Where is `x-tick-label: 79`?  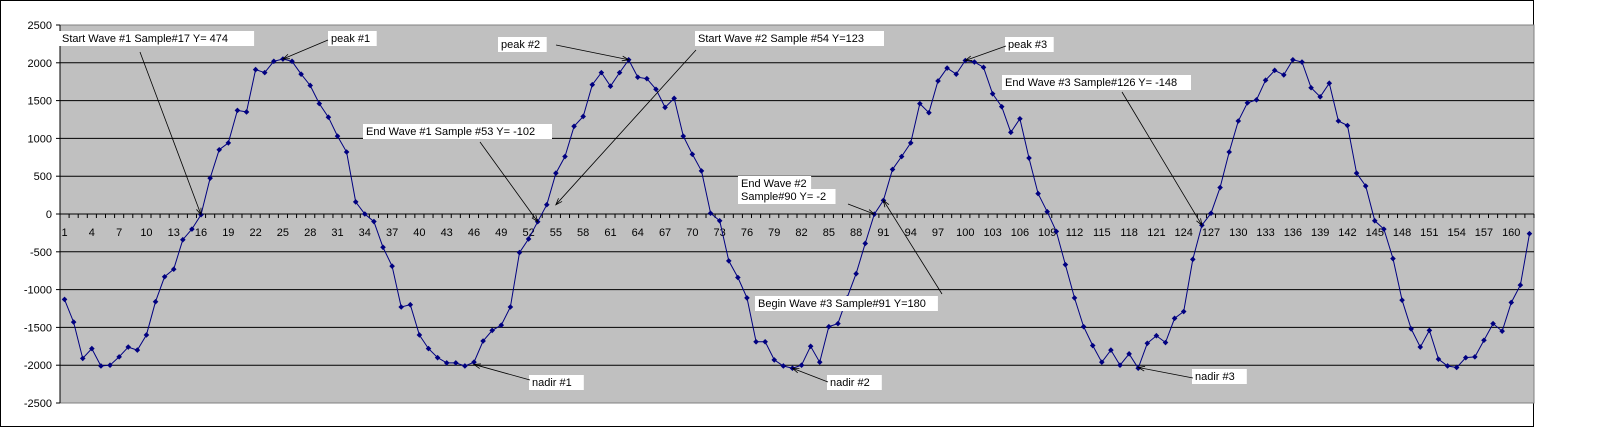
x-tick-label: 79 is located at coordinates (774, 233).